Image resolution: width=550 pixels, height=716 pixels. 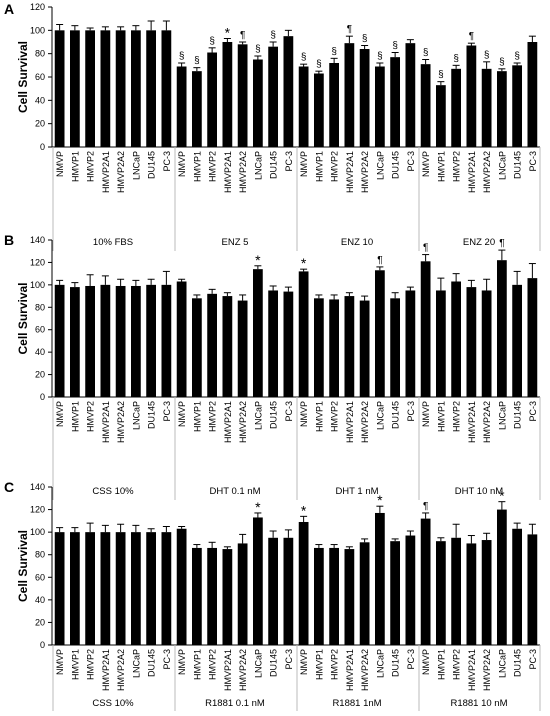 I want to click on group-label: ENZ 20, so click(x=479, y=242).